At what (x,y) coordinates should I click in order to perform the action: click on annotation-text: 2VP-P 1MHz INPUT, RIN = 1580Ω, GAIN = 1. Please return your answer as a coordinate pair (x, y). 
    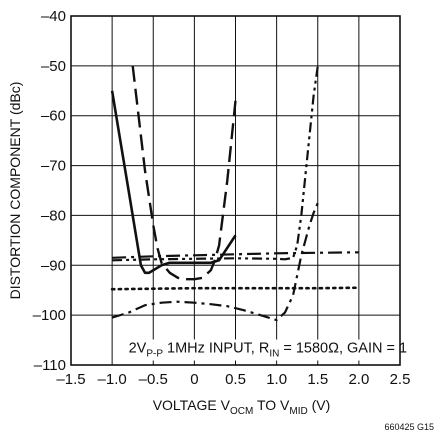
    Looking at the image, I should click on (268, 350).